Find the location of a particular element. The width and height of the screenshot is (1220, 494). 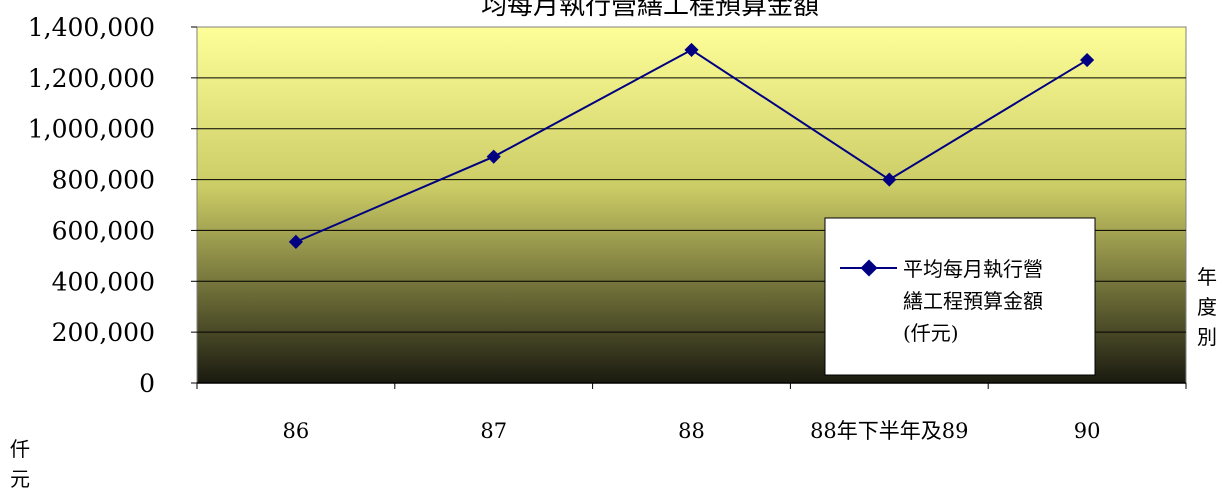

x-tick-label: 86 is located at coordinates (296, 431).